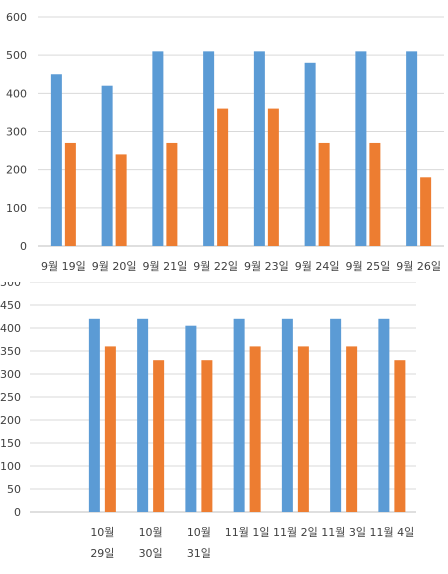 The image size is (448, 574). I want to click on x-category-label: 10월 30일, so click(151, 543).